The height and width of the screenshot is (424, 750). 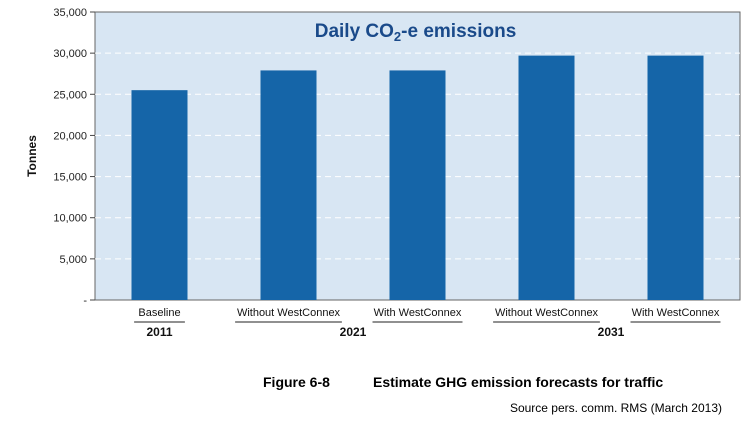 I want to click on y-tick-label: 5,000, so click(x=73, y=260).